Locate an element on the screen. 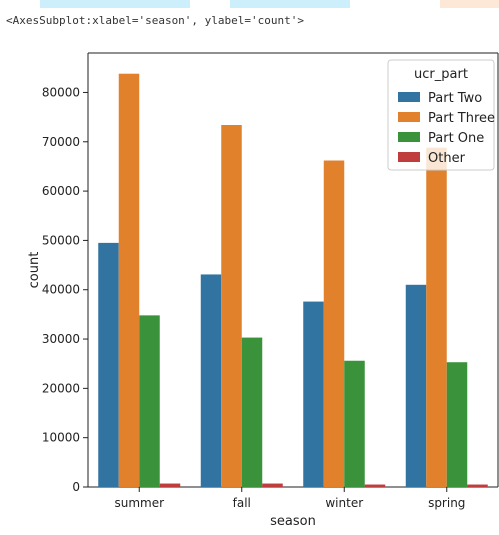 The image size is (499, 535). y-axis-title: count is located at coordinates (34, 270).